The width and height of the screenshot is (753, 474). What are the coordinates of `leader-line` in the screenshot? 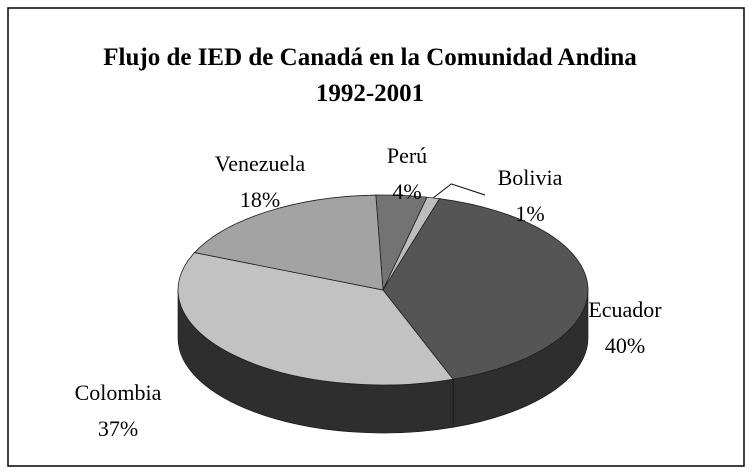 It's located at (459, 191).